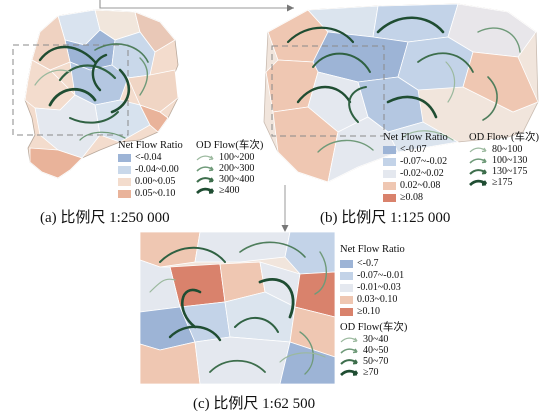 The height and width of the screenshot is (415, 541). Describe the element at coordinates (153, 170) in the screenshot. I see `legend-a-net-item: -0.04~0.00` at that location.